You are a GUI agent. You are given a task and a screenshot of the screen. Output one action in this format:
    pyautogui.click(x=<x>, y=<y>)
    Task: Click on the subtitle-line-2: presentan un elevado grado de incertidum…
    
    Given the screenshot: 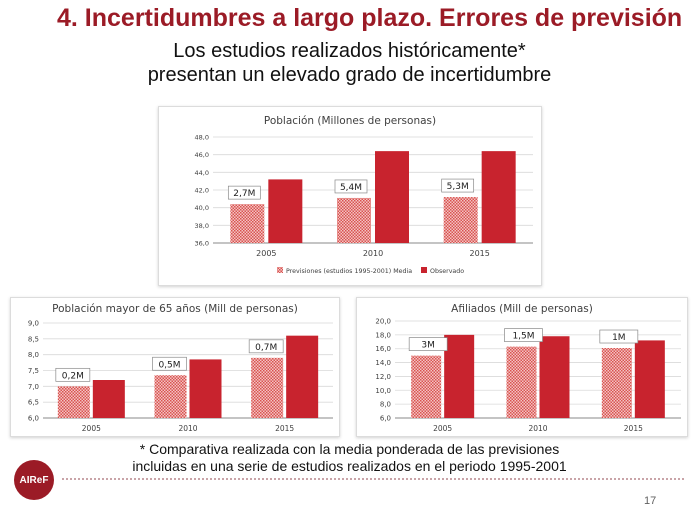 What is the action you would take?
    pyautogui.click(x=349, y=75)
    